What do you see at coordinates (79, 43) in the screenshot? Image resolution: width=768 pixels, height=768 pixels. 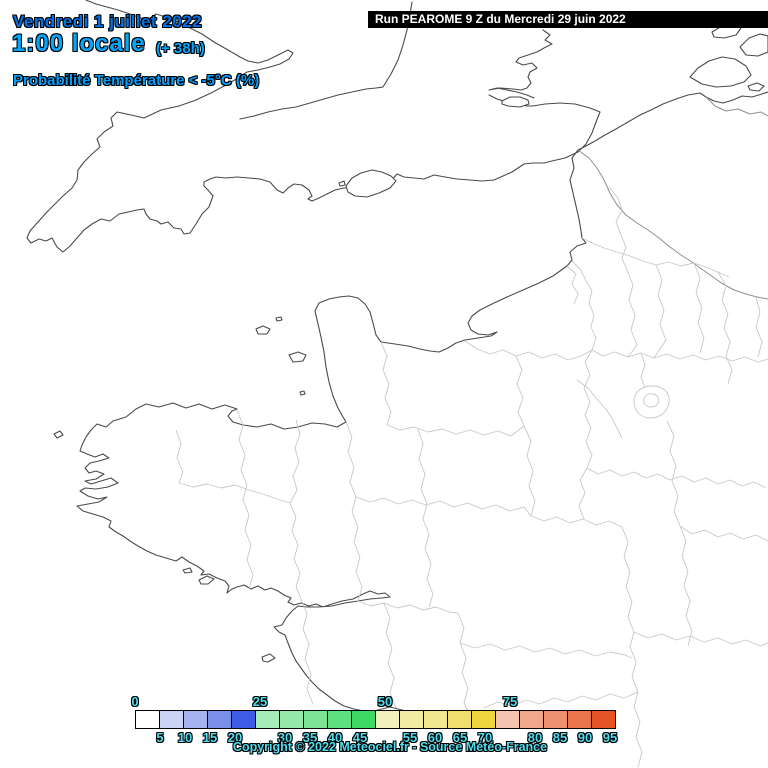 I see `local-time-label: 1:00 locale` at bounding box center [79, 43].